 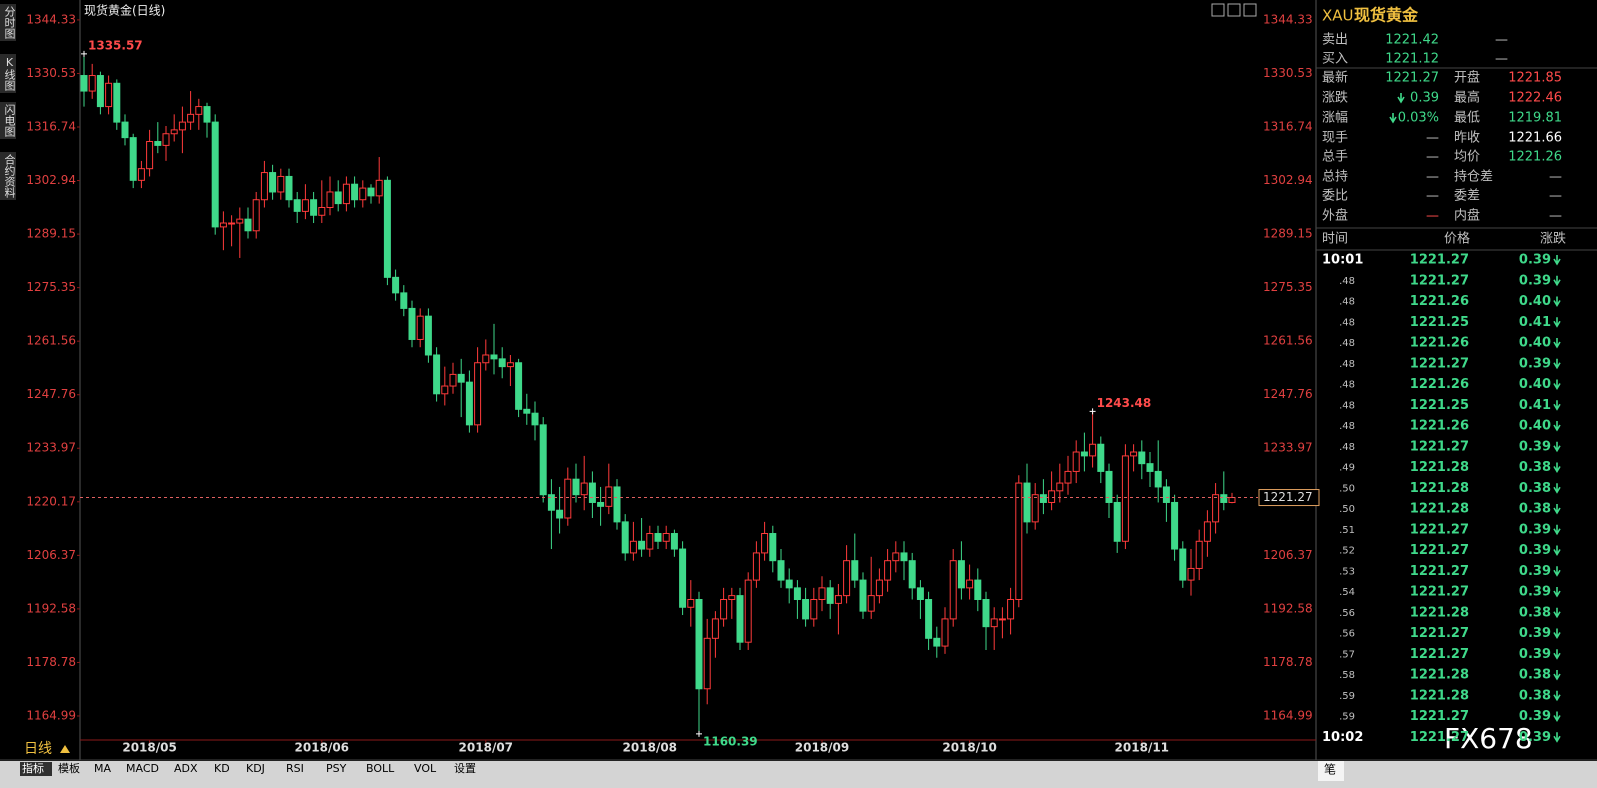 What do you see at coordinates (1488, 738) in the screenshot?
I see `watermark: FX678` at bounding box center [1488, 738].